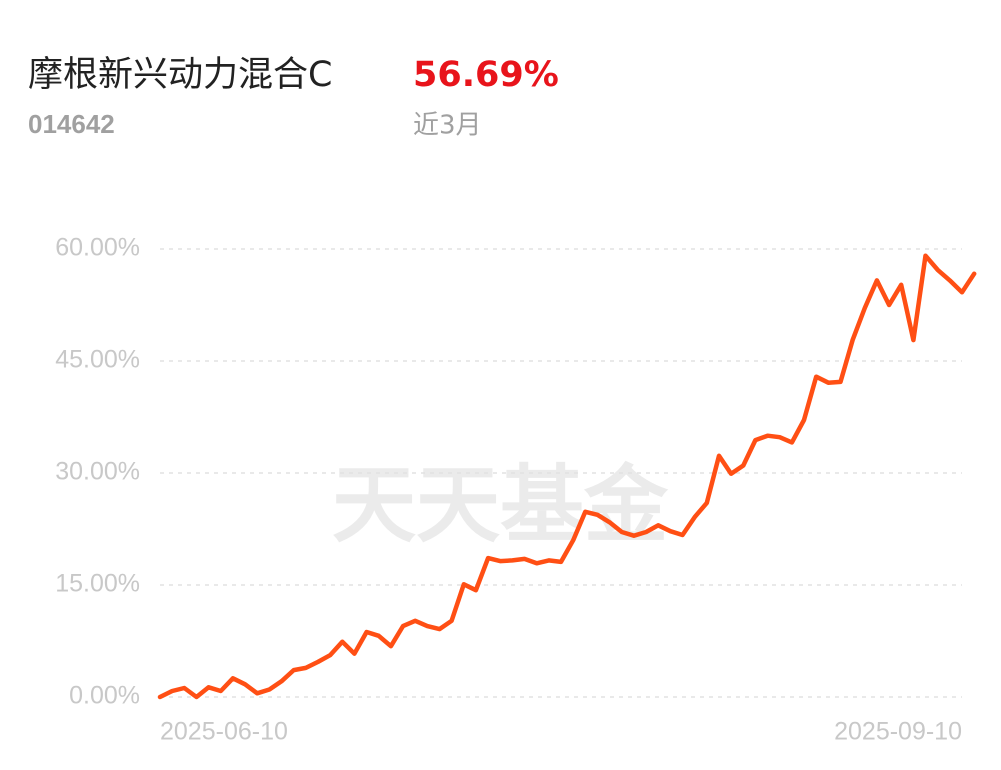 The image size is (1001, 770). What do you see at coordinates (180, 75) in the screenshot?
I see `fund-name: 摩根新兴动力混合C` at bounding box center [180, 75].